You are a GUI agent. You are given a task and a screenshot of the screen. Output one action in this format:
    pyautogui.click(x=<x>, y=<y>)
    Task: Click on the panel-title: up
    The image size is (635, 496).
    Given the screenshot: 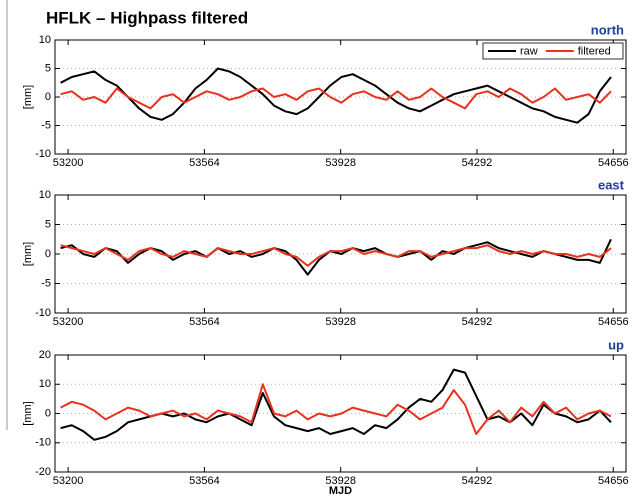 What is the action you would take?
    pyautogui.click(x=616, y=344)
    